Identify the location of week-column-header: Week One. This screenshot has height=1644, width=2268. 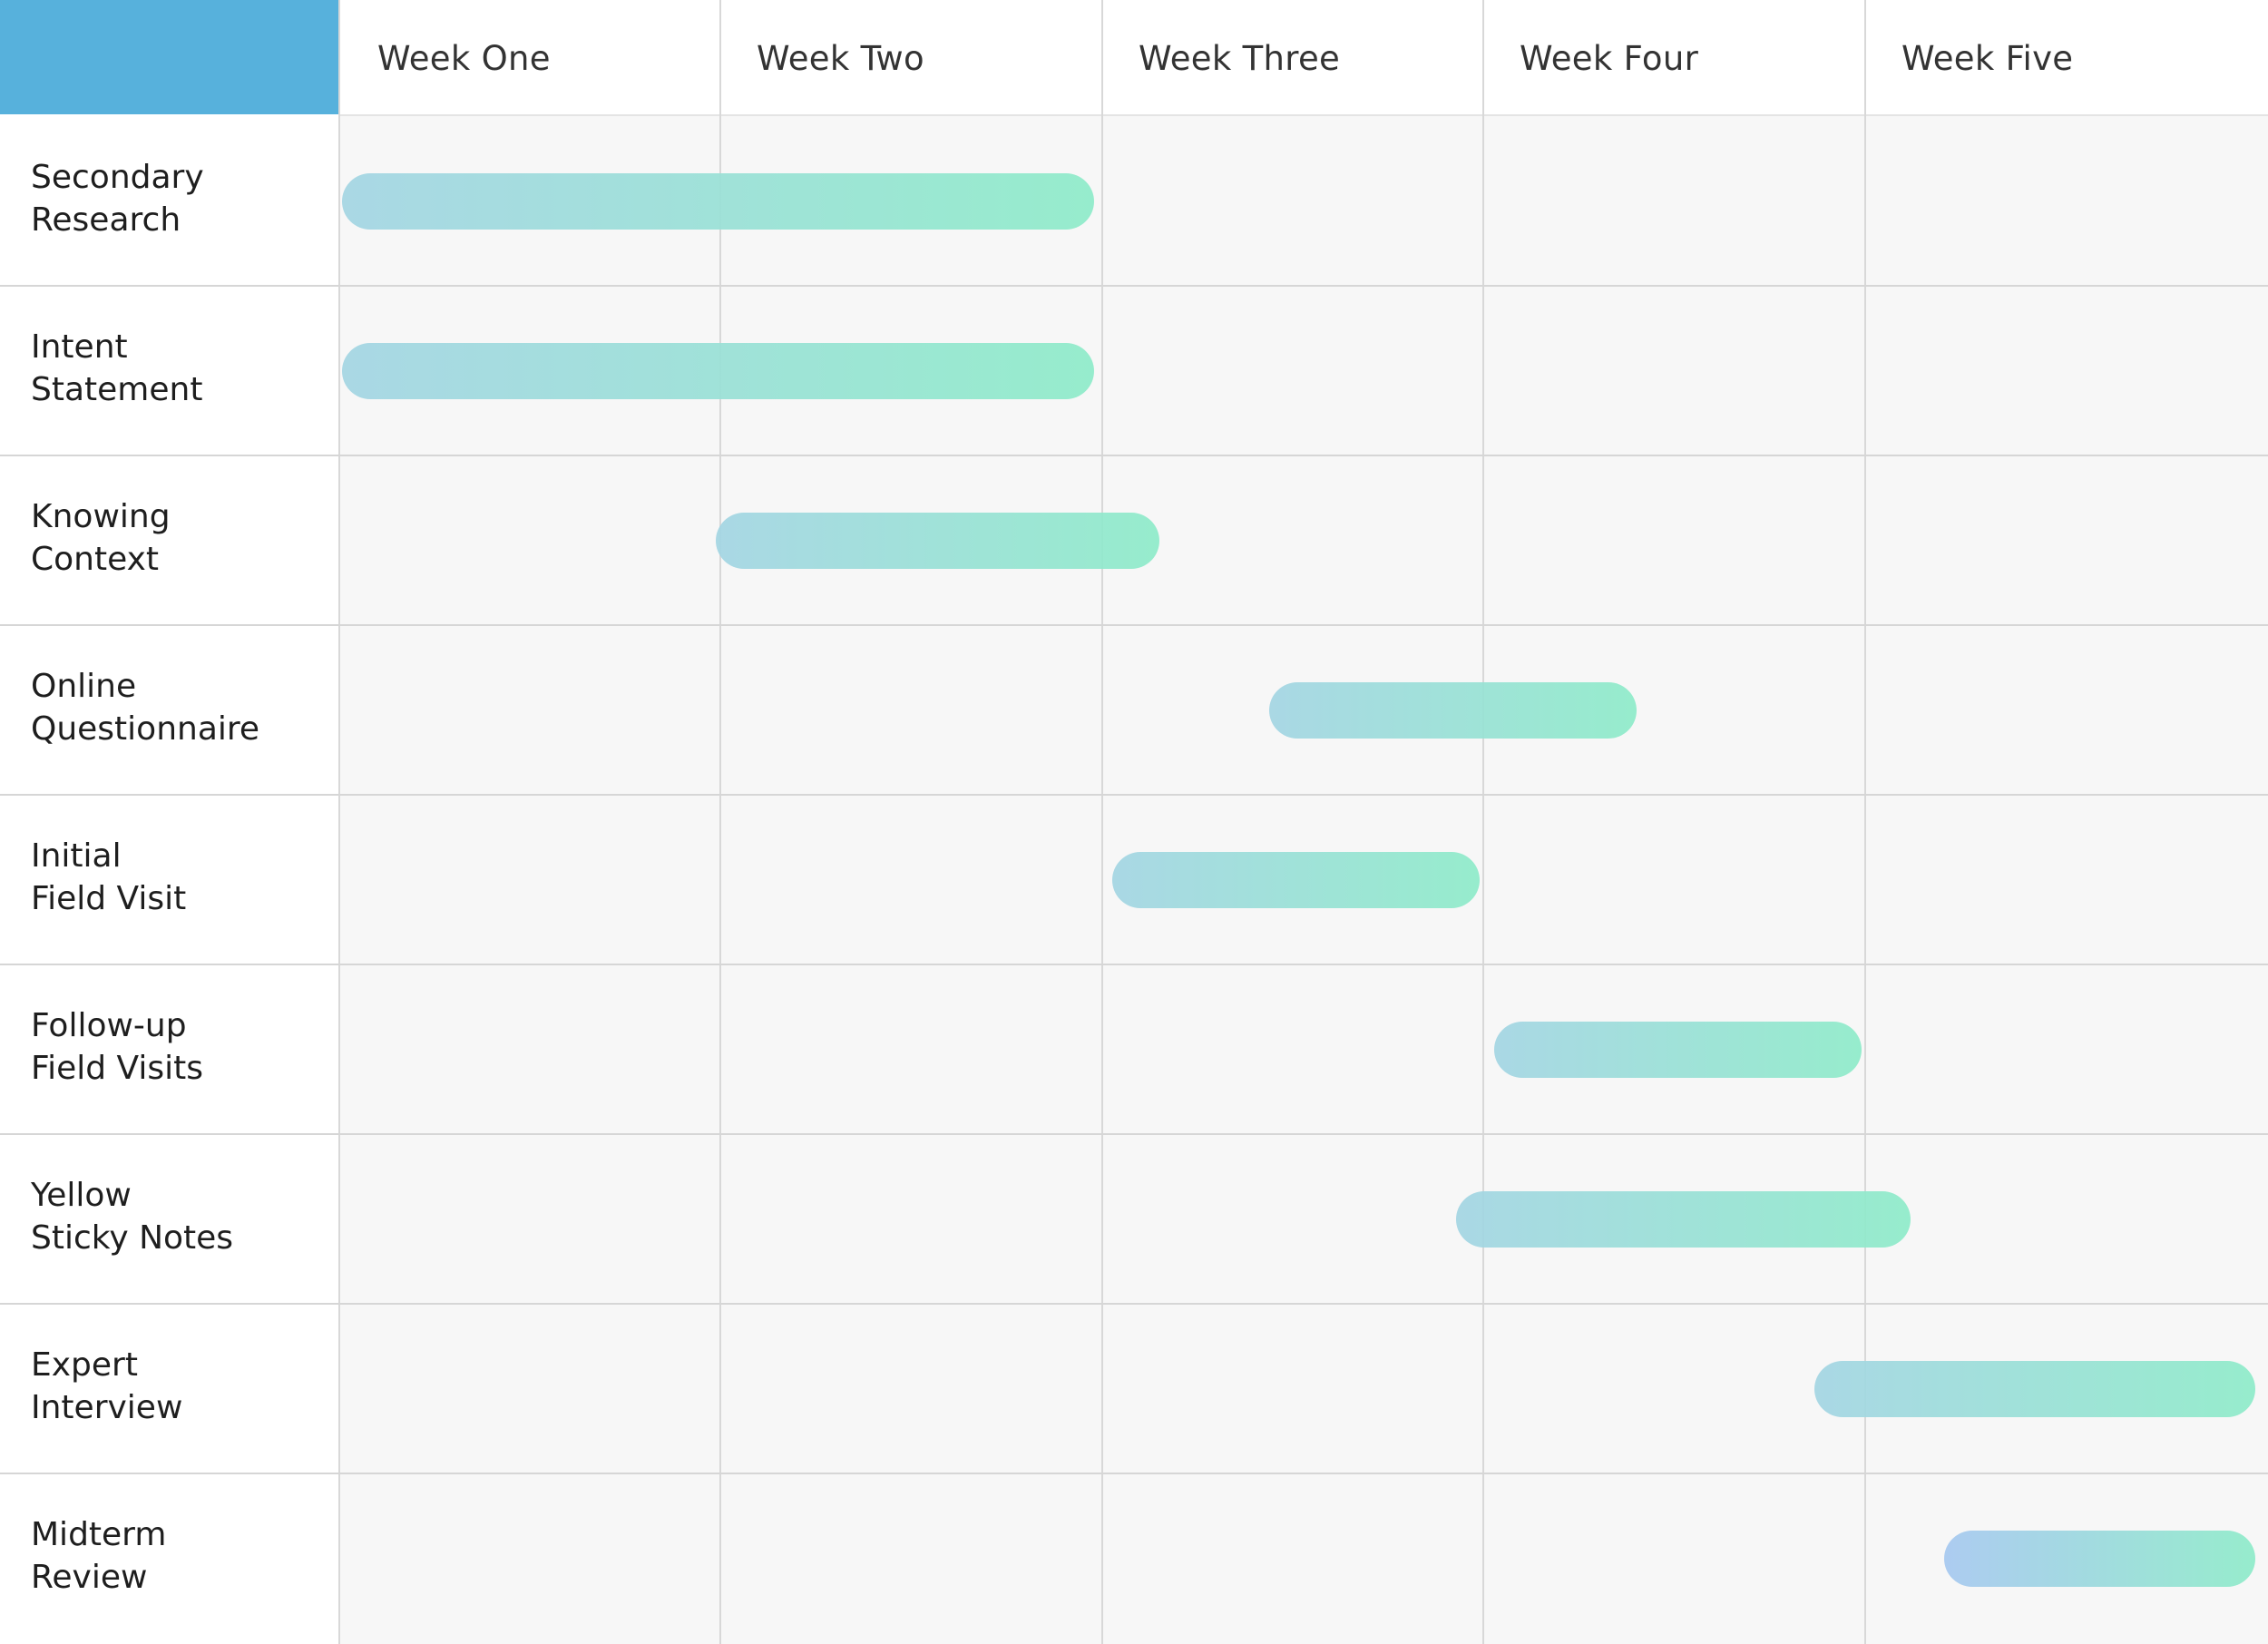
(464, 58).